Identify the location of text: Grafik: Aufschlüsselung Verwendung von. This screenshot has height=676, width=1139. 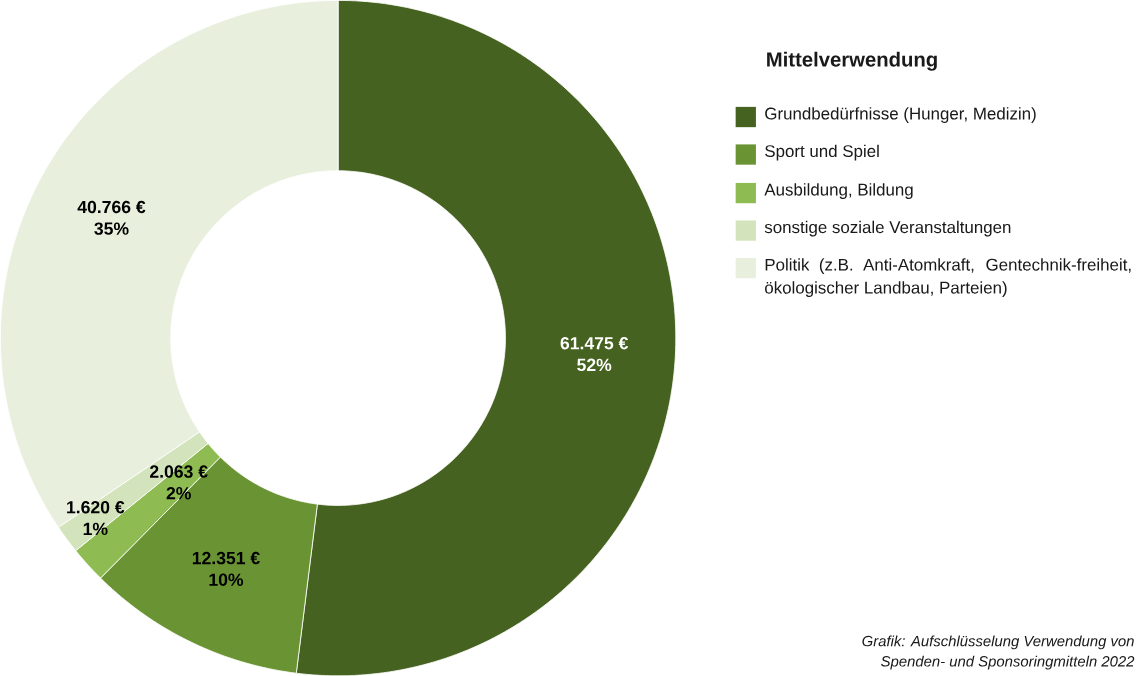
(998, 642).